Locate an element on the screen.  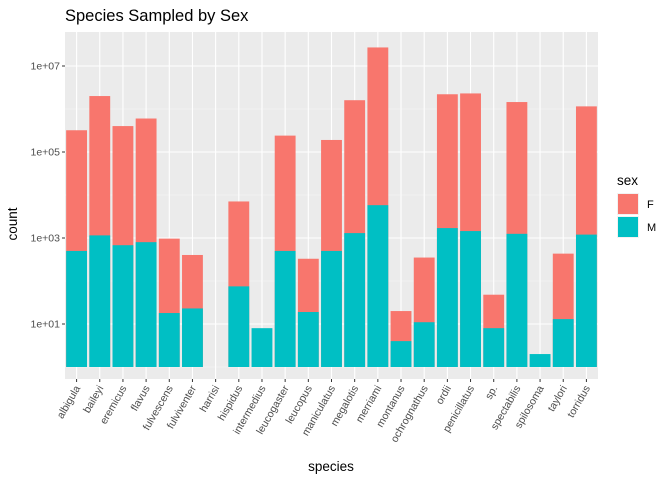
bar-male-megalotis is located at coordinates (355, 300).